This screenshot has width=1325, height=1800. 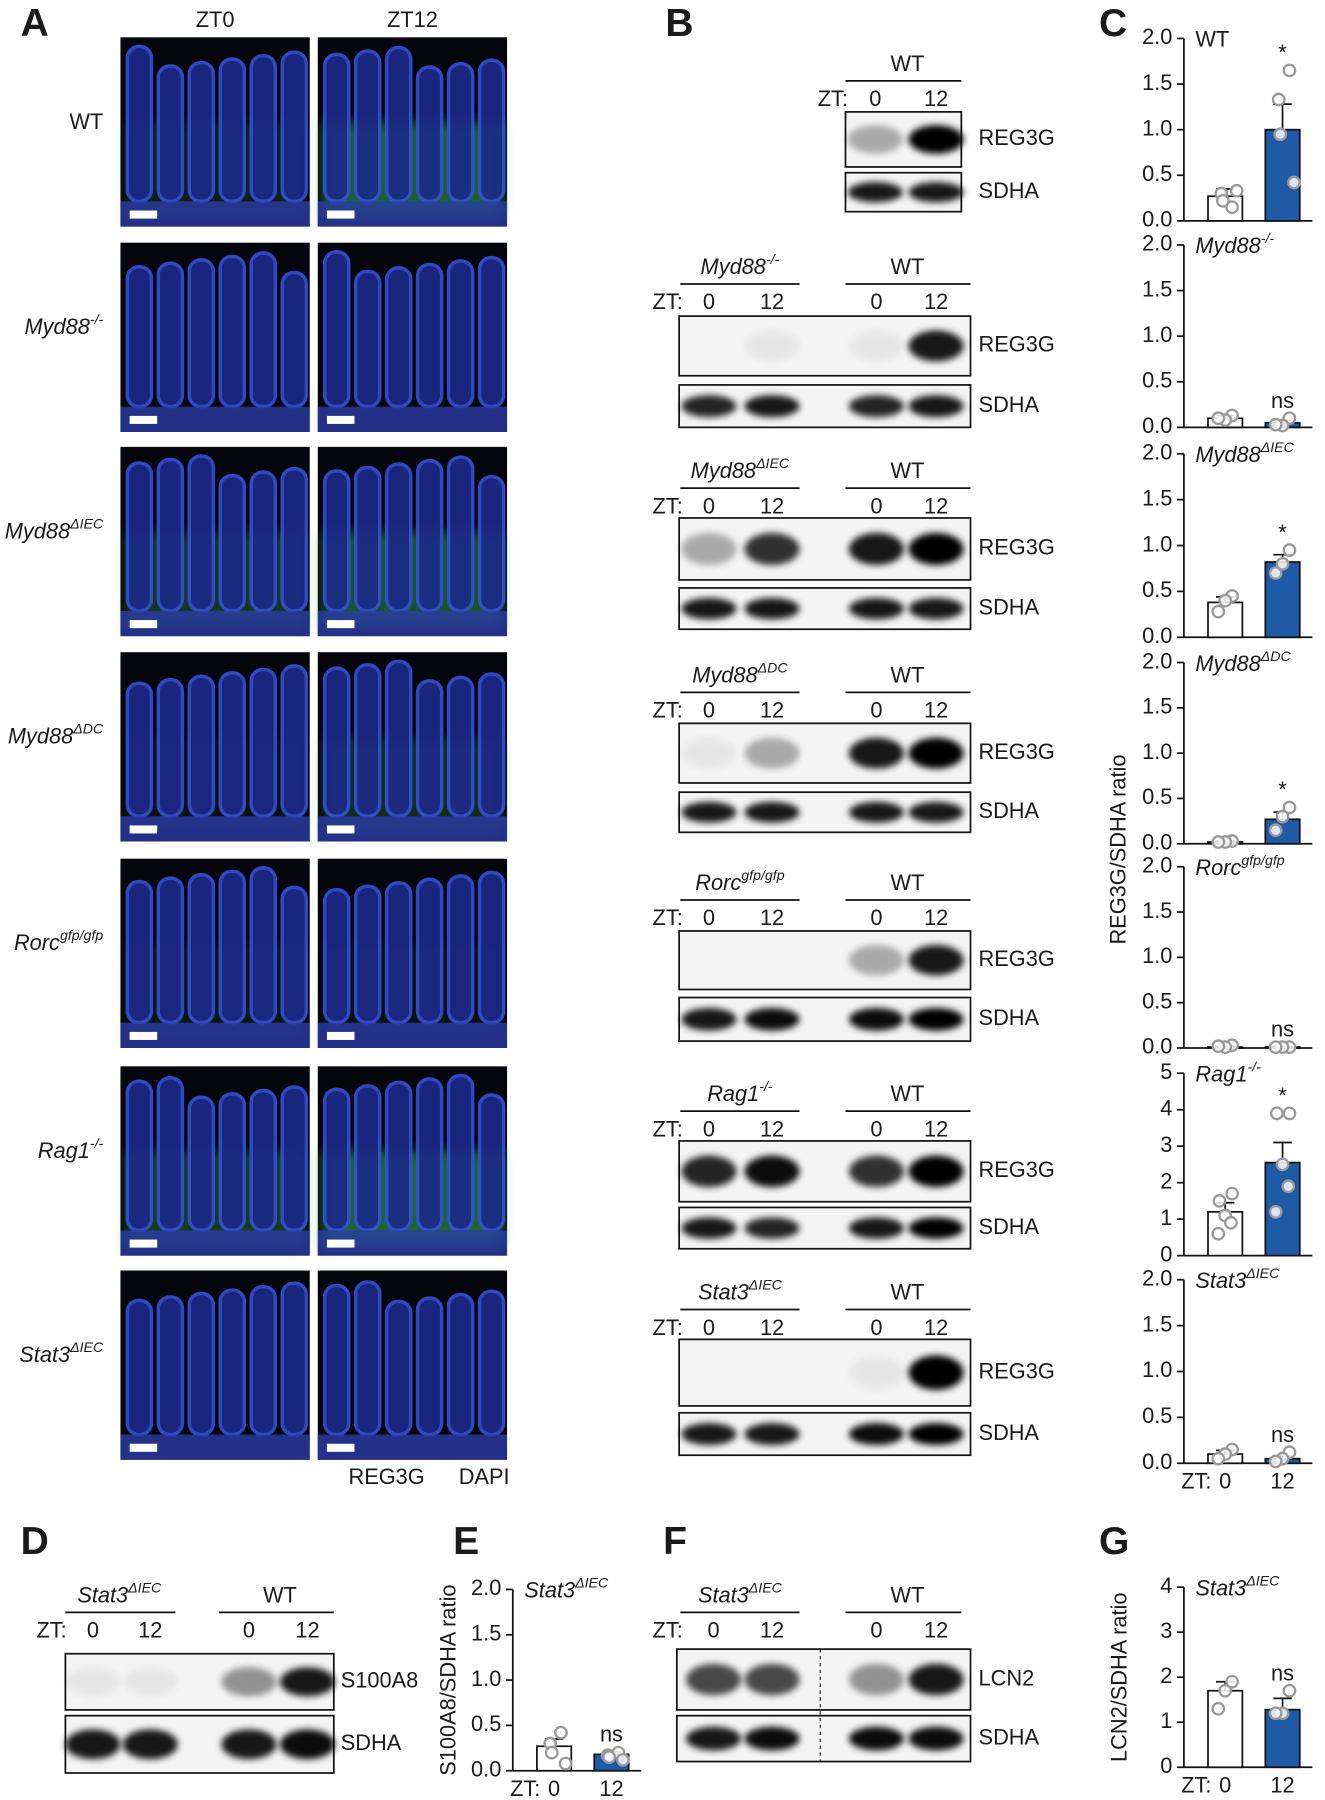 I want to click on column-header: ZT0, so click(x=215, y=19).